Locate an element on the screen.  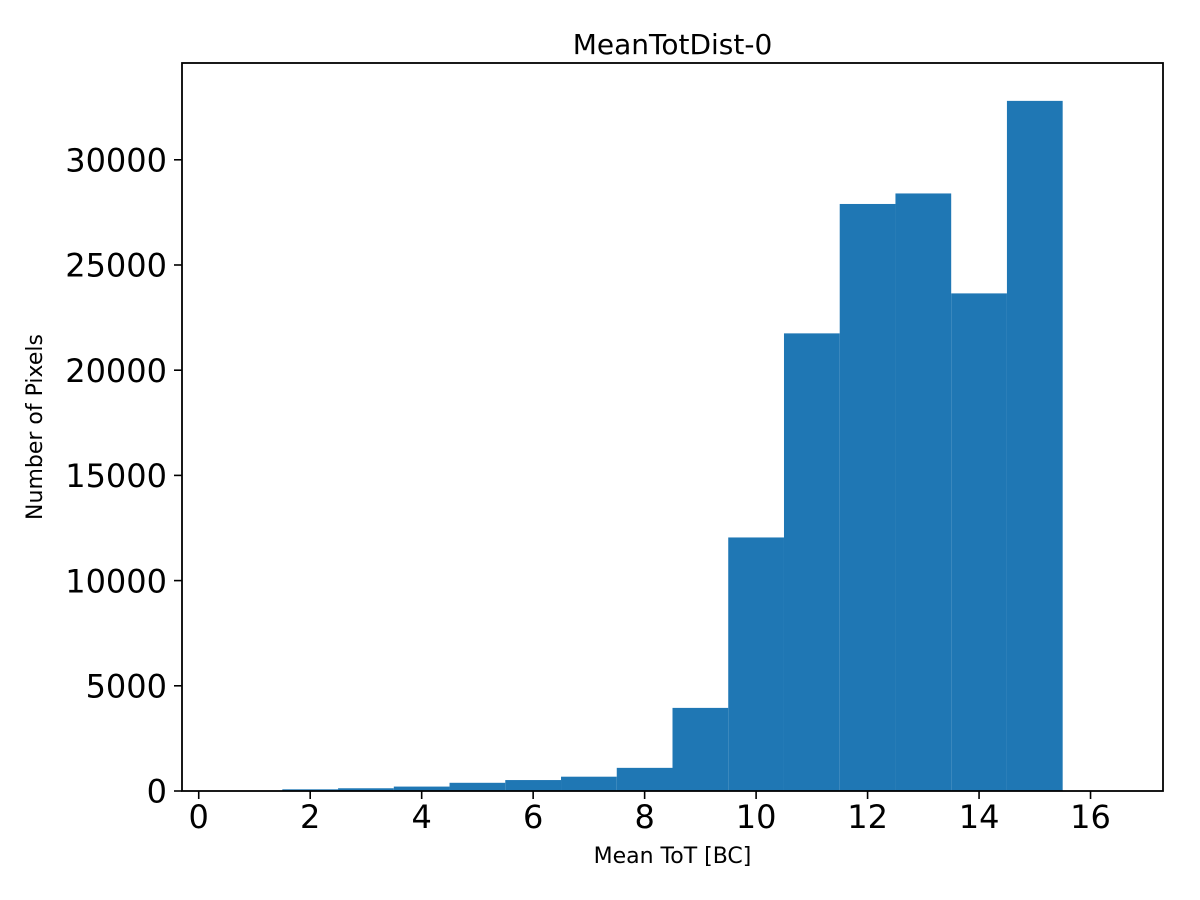
x-tick-label: 0 is located at coordinates (199, 817).